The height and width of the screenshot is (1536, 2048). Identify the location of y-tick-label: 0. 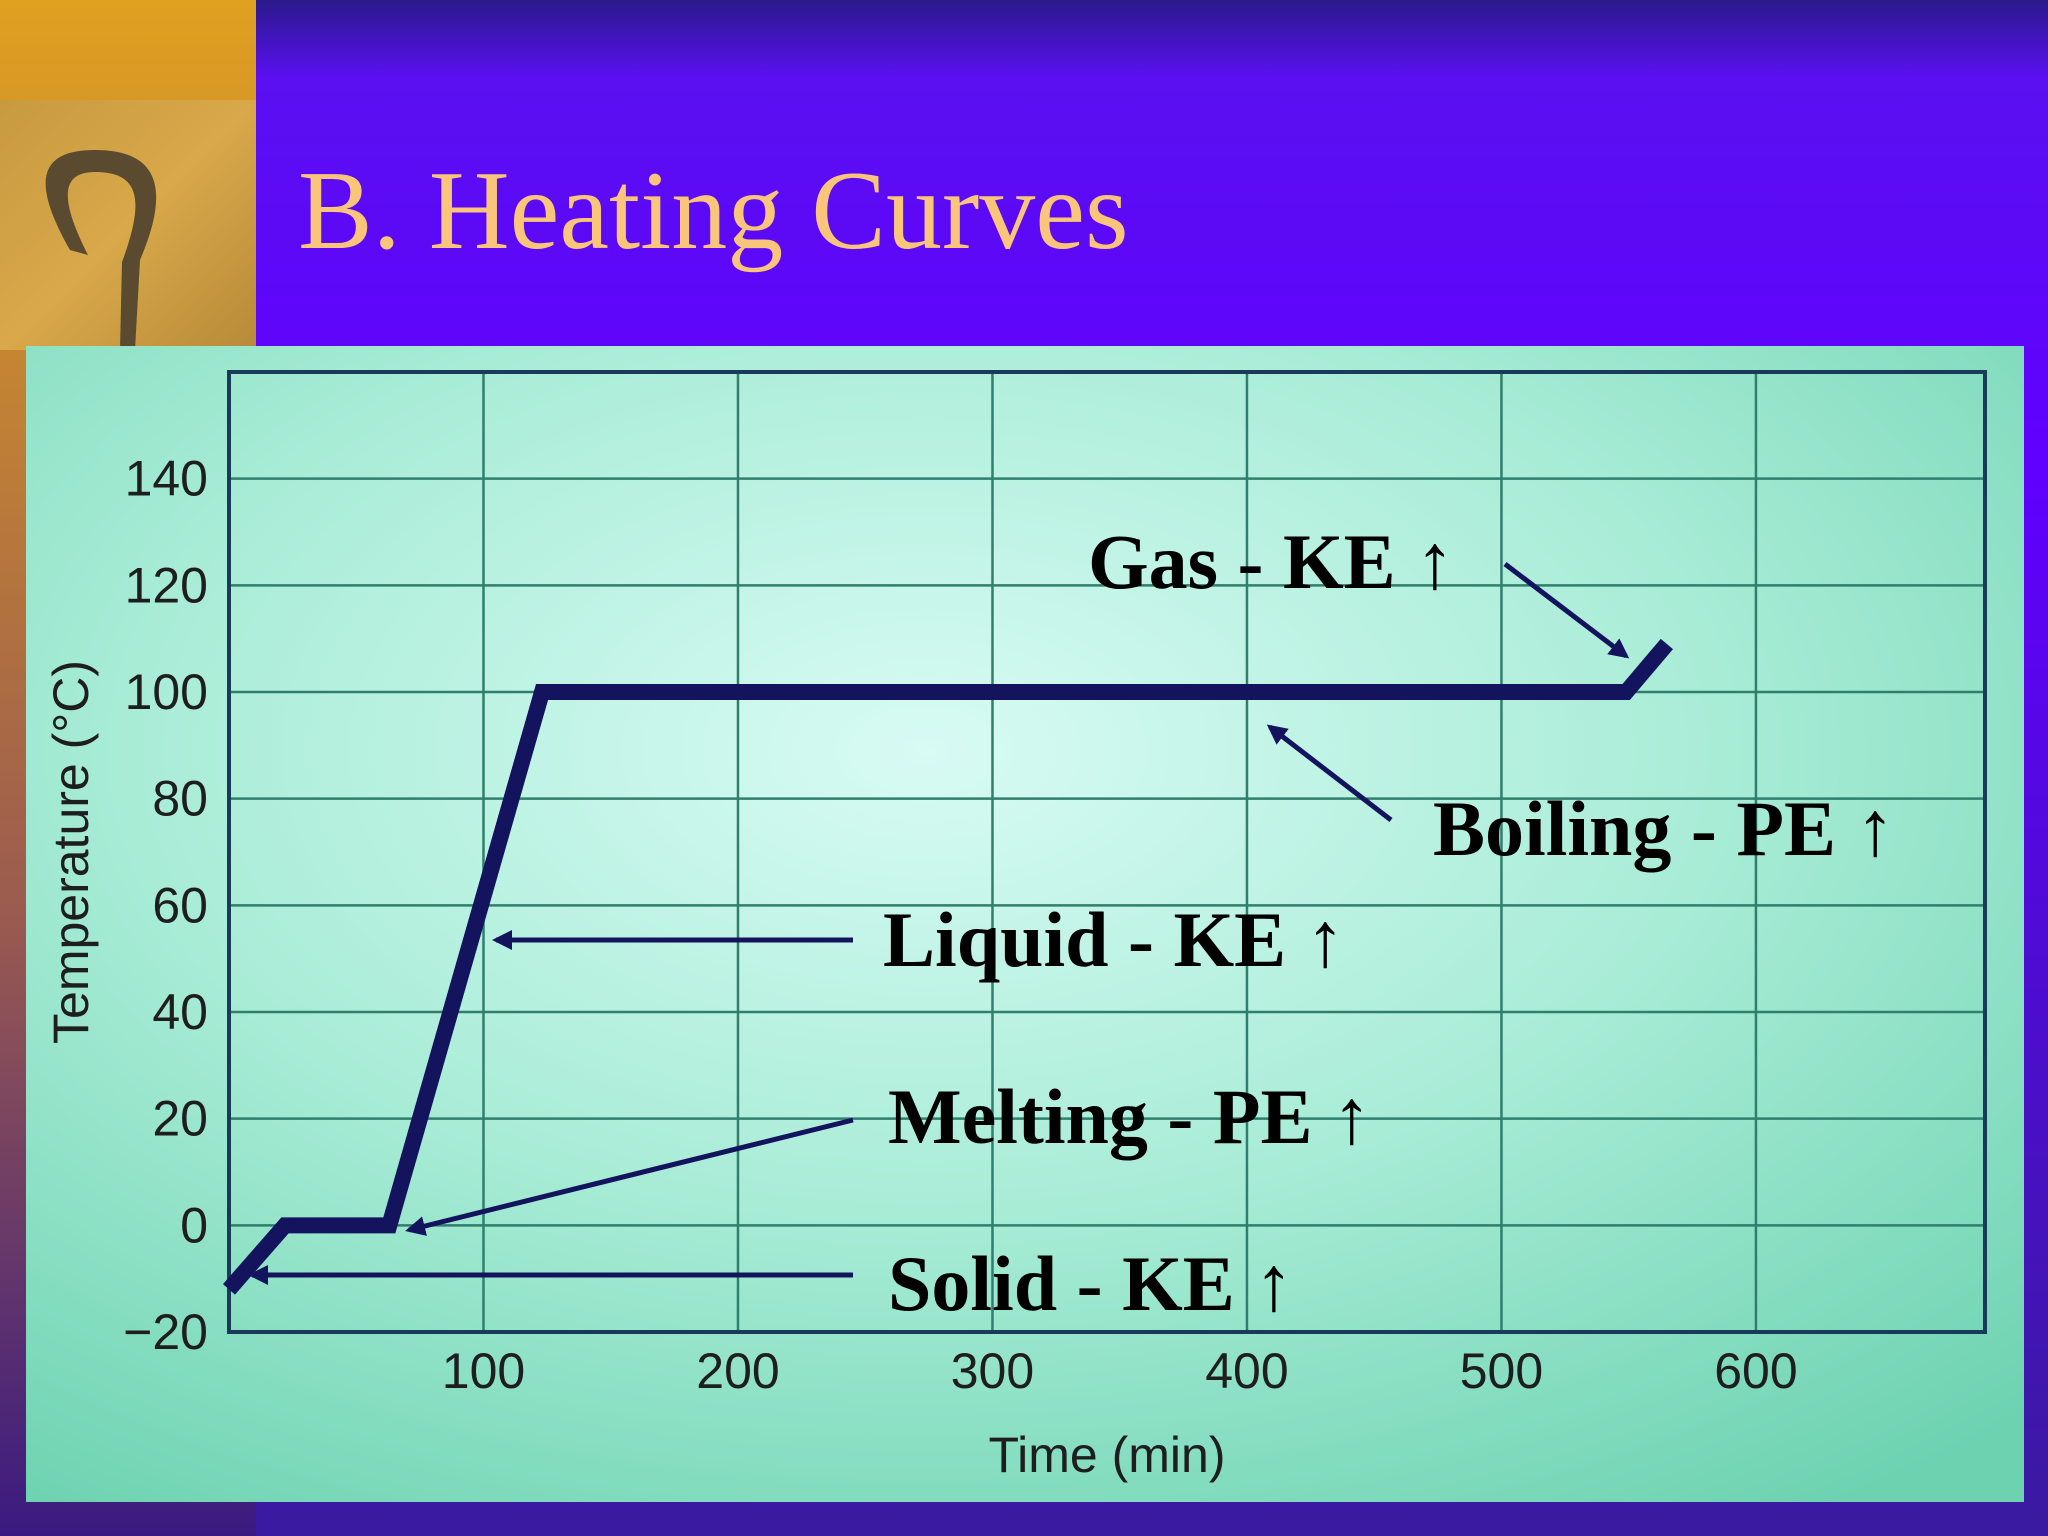
(194, 1225).